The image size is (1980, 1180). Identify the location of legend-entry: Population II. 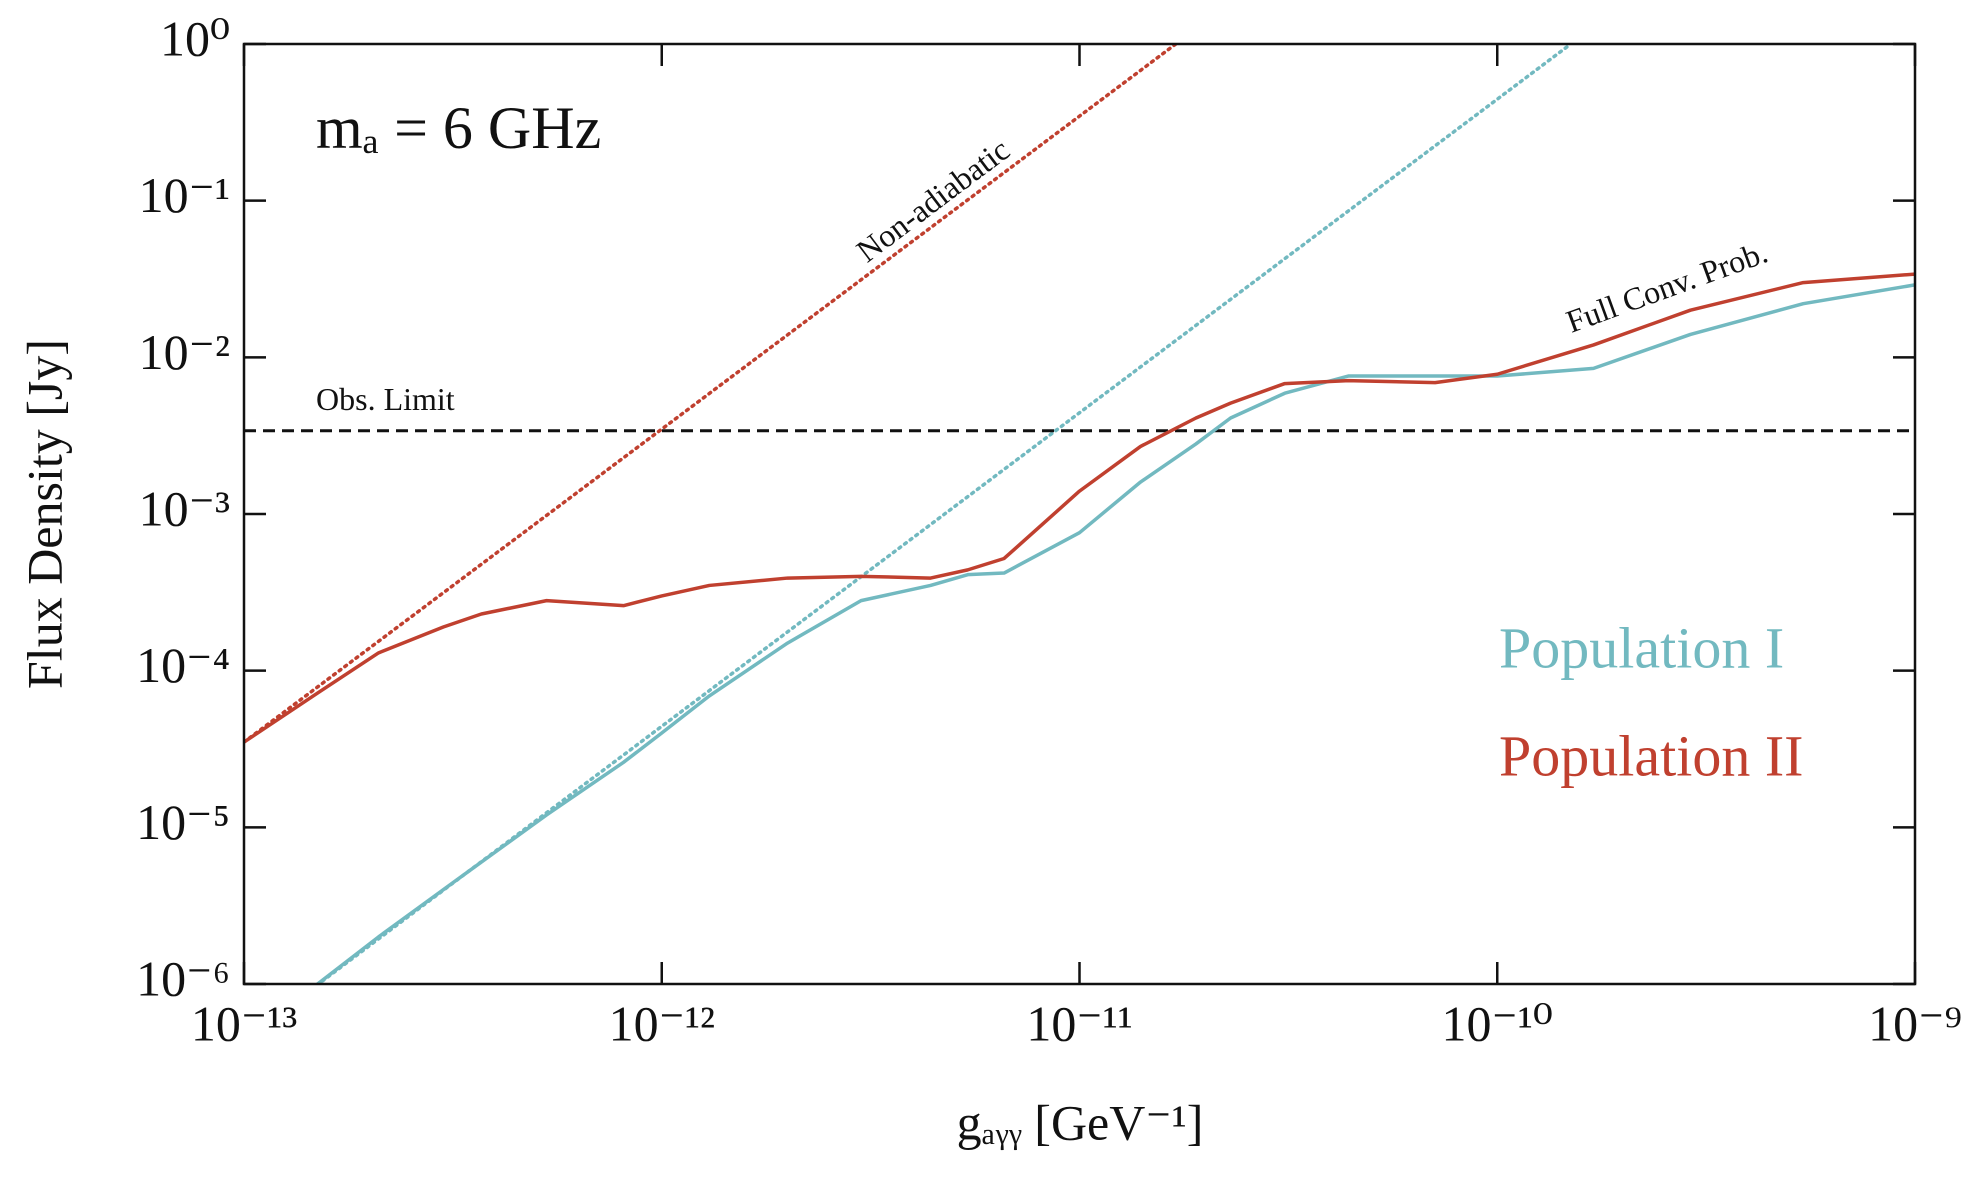
(1651, 755).